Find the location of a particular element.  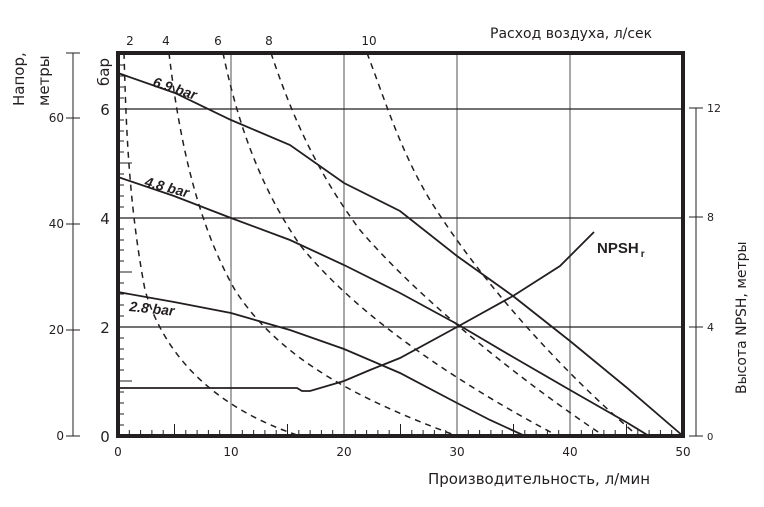

npsh-axis is located at coordinates (696, 272).